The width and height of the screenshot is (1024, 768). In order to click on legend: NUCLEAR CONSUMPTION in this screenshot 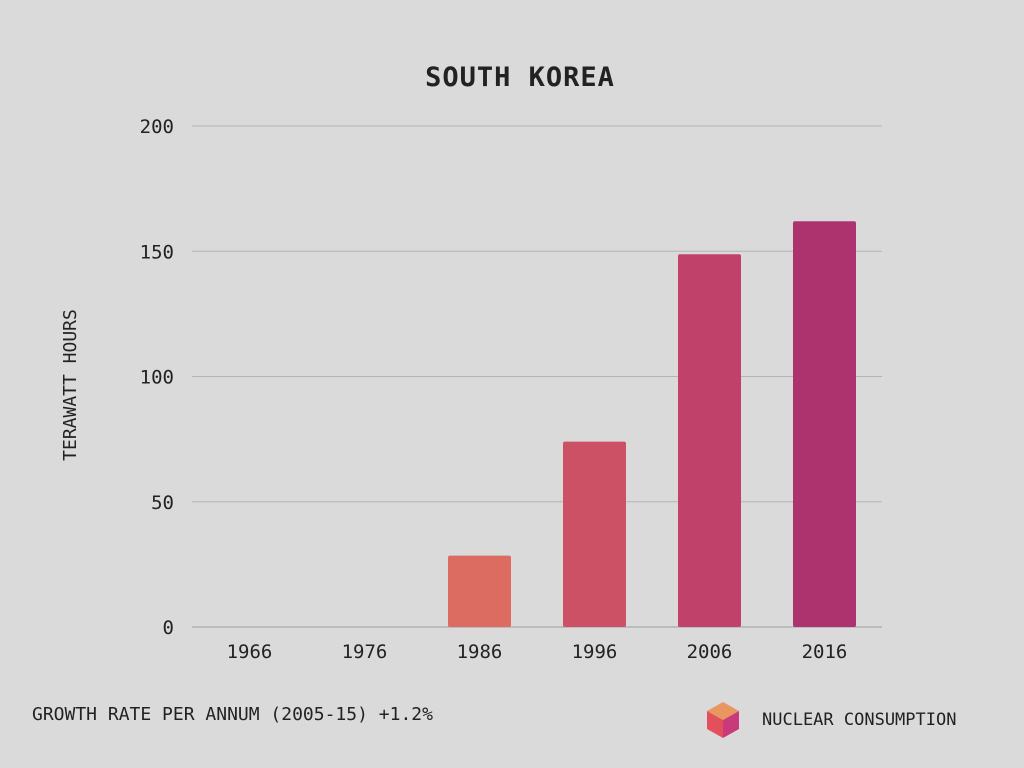, I will do `click(831, 720)`.